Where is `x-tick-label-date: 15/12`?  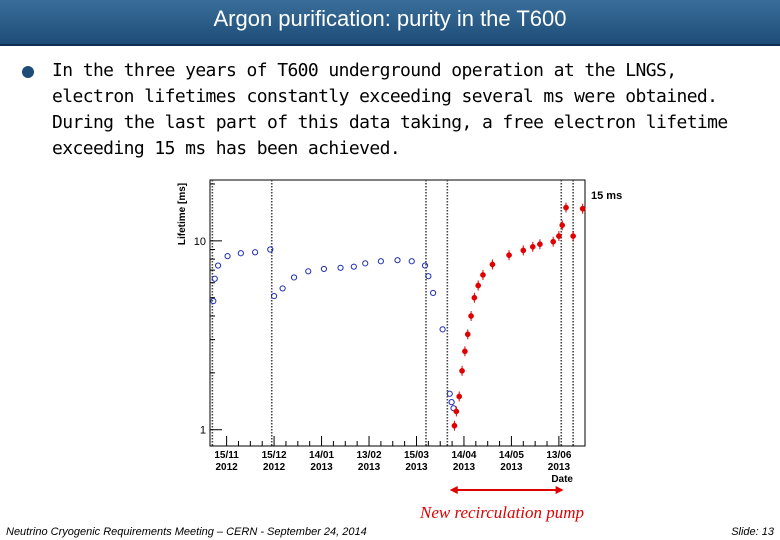
x-tick-label-date: 15/12 is located at coordinates (274, 455).